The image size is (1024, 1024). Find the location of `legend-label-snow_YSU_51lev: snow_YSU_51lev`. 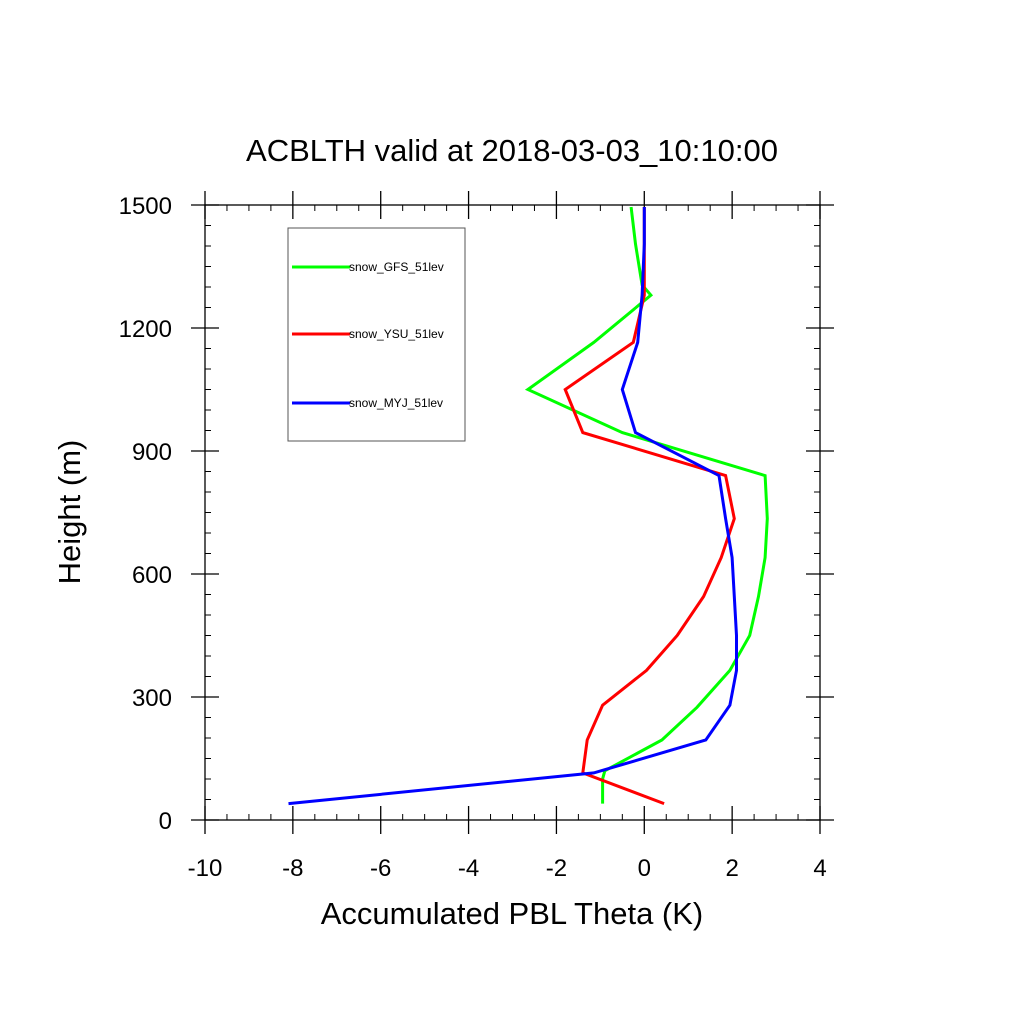

legend-label-snow_YSU_51lev: snow_YSU_51lev is located at coordinates (396, 334).